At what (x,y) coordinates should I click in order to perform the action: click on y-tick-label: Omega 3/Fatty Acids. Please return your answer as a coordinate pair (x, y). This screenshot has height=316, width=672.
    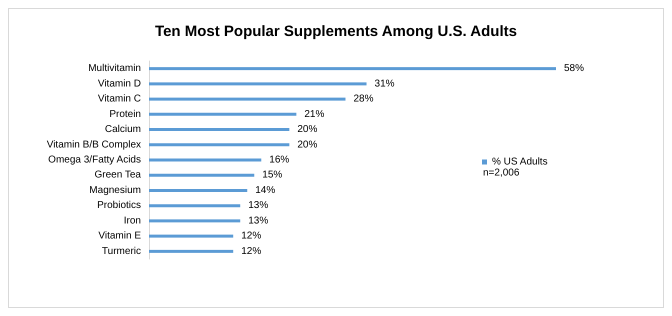
    Looking at the image, I should click on (94, 160).